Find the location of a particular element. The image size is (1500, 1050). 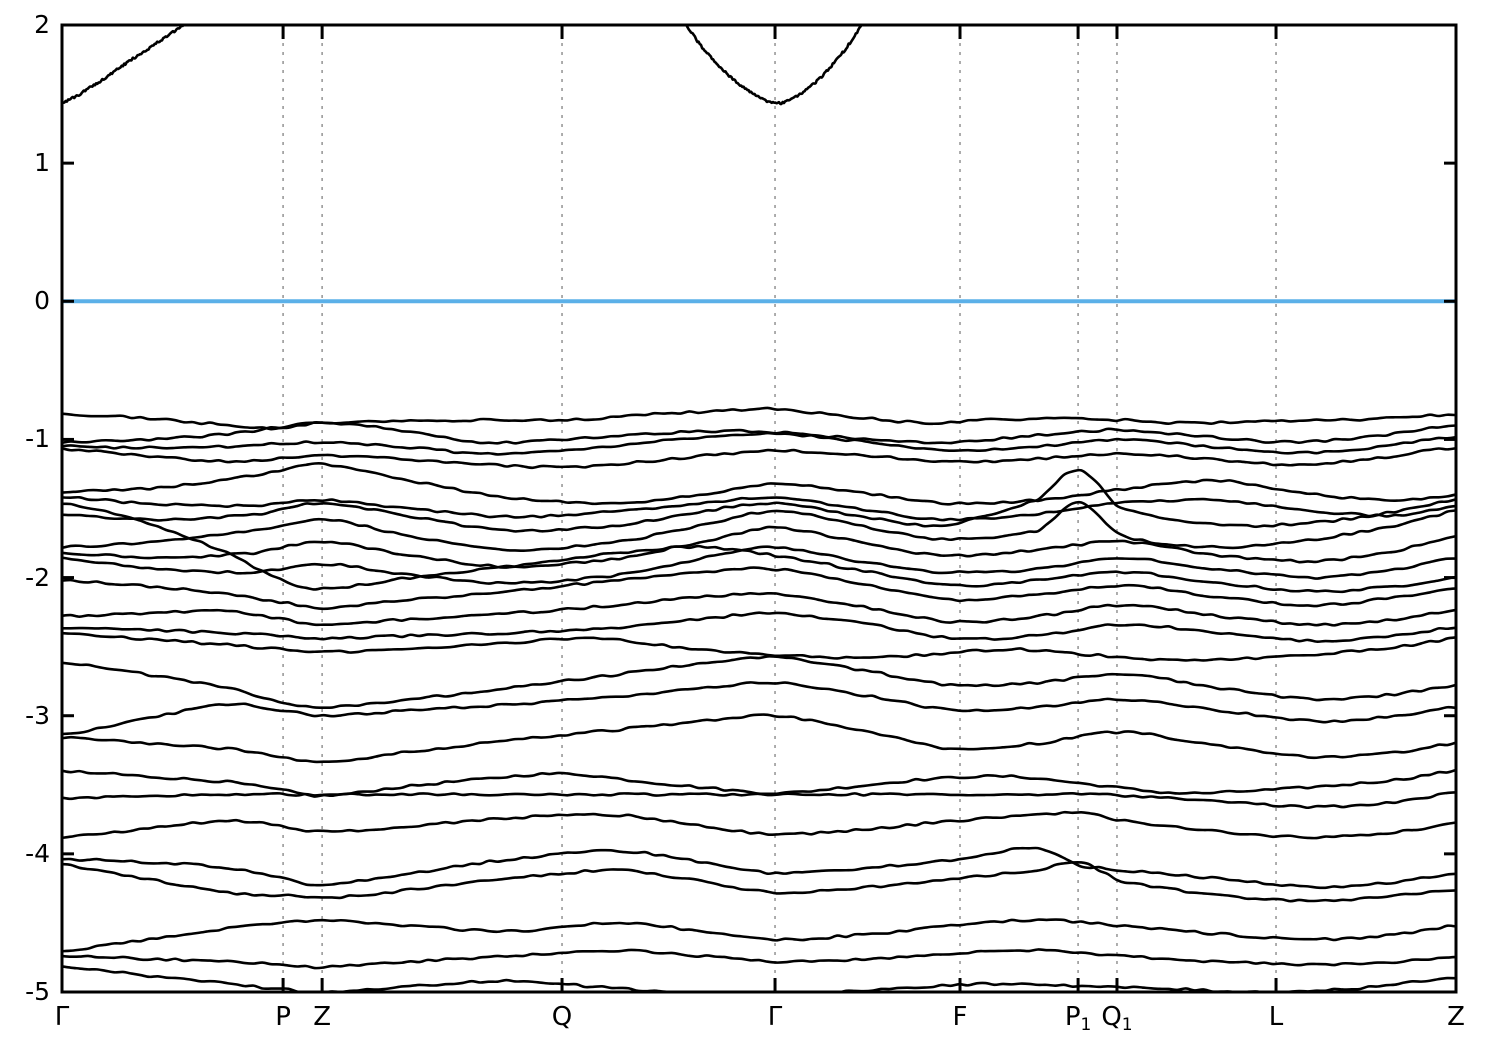

x-tick-label: P is located at coordinates (283, 1017).